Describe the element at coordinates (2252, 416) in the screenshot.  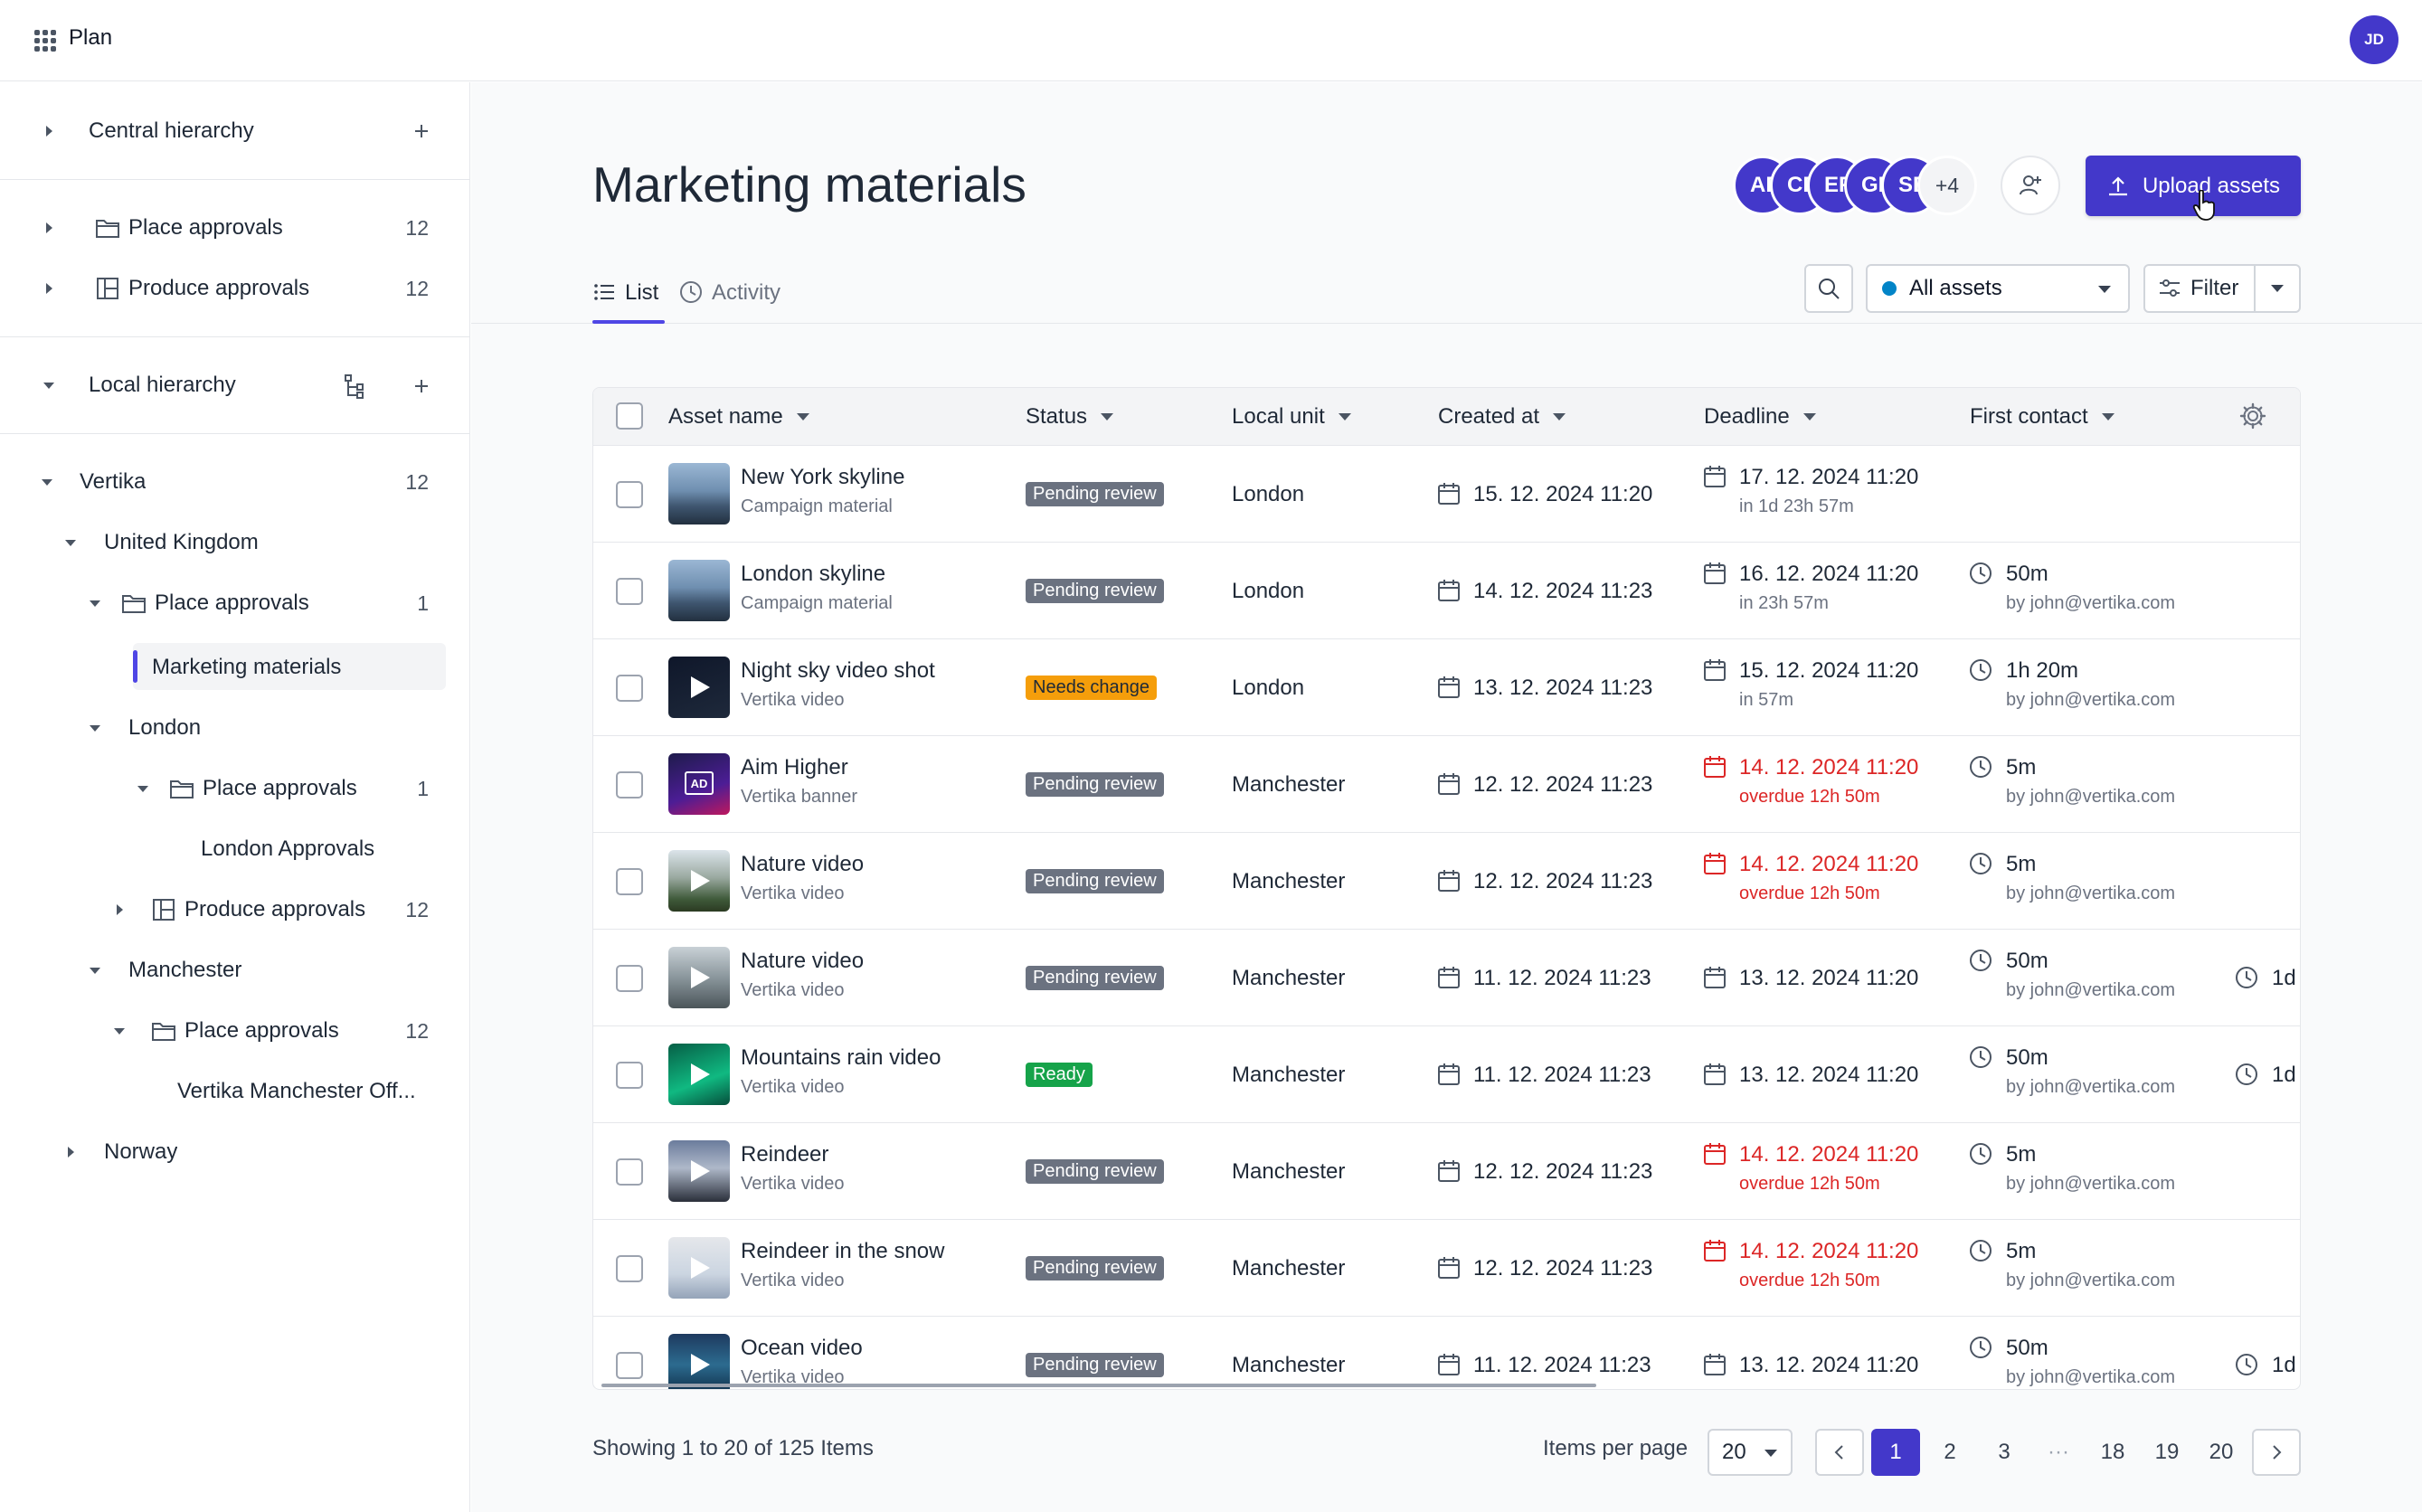
I see `table-settings-icon` at that location.